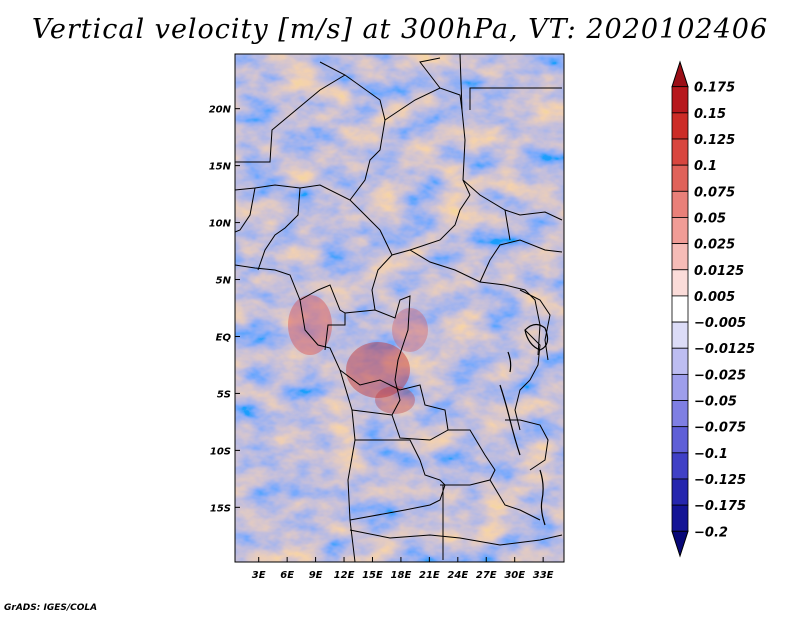 The image size is (800, 618). What do you see at coordinates (220, 167) in the screenshot?
I see `lat-tick-label: 15N` at bounding box center [220, 167].